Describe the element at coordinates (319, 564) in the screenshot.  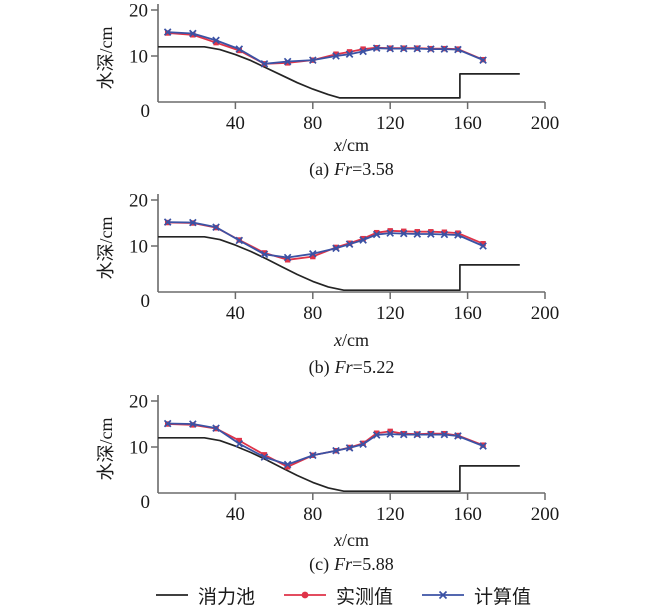
I see `caption-index: (c)` at that location.